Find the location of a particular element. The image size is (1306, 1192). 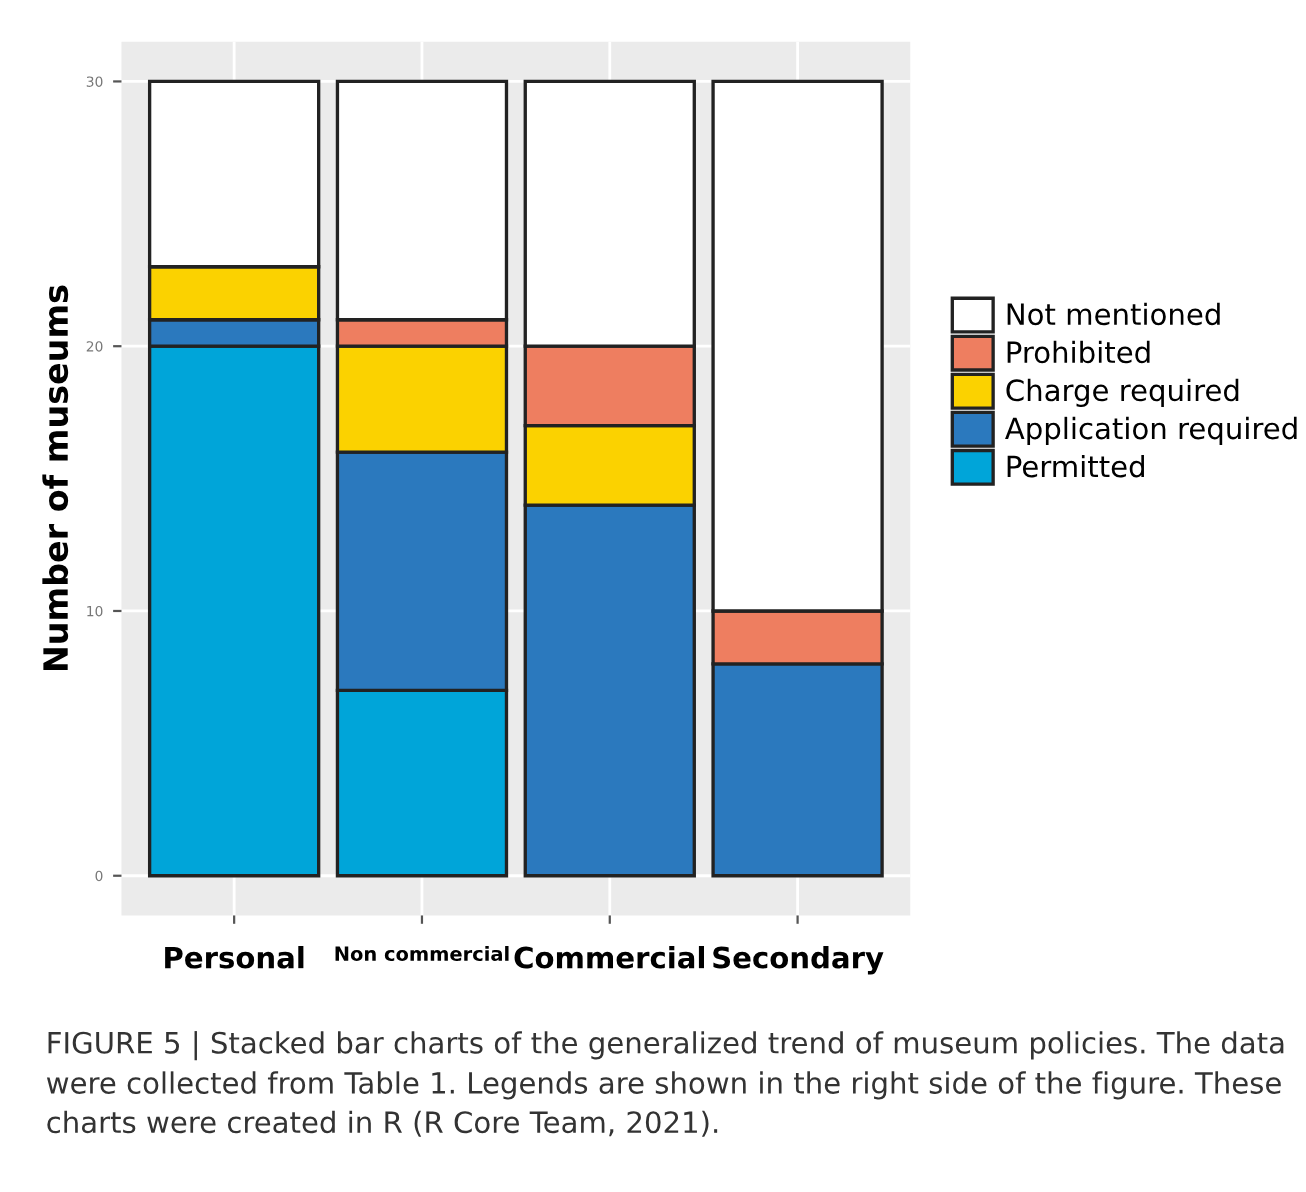

legend-label: Permitted is located at coordinates (1075, 466).